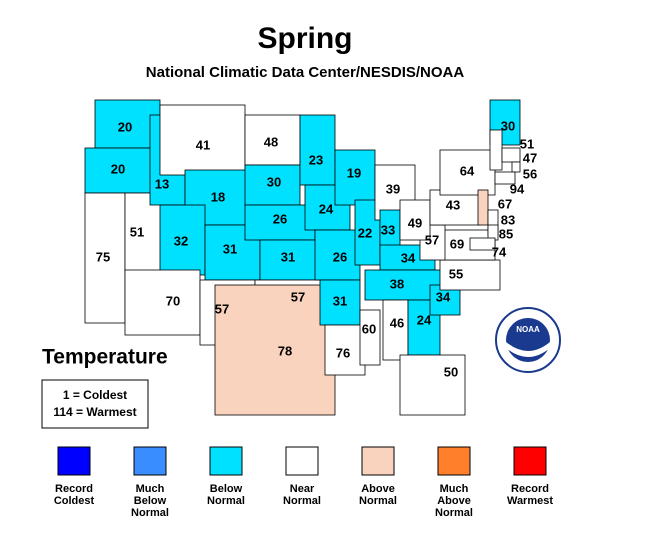  Describe the element at coordinates (388, 229) in the screenshot. I see `state-rank: 33` at that location.